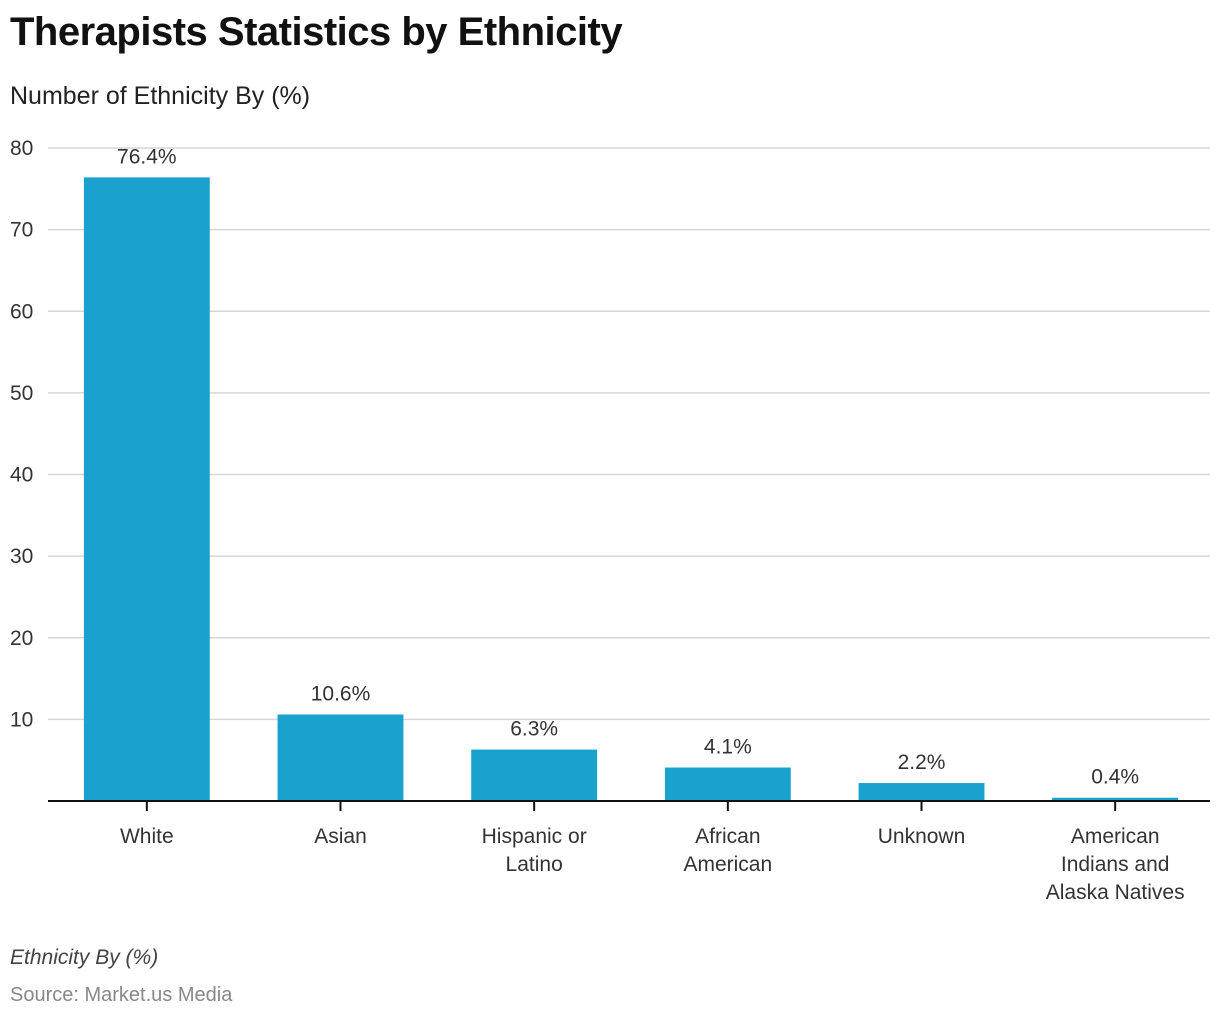  What do you see at coordinates (21, 556) in the screenshot?
I see `y-tick-label: 30` at bounding box center [21, 556].